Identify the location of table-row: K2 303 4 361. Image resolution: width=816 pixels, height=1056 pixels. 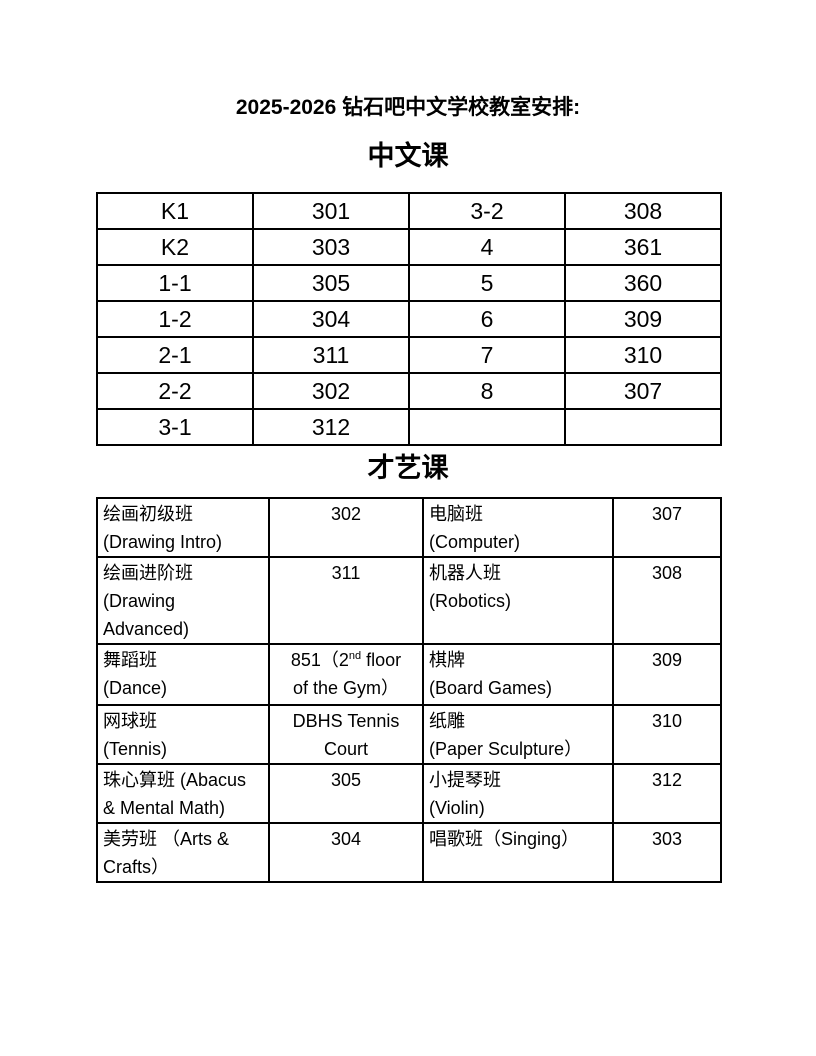
(409, 247).